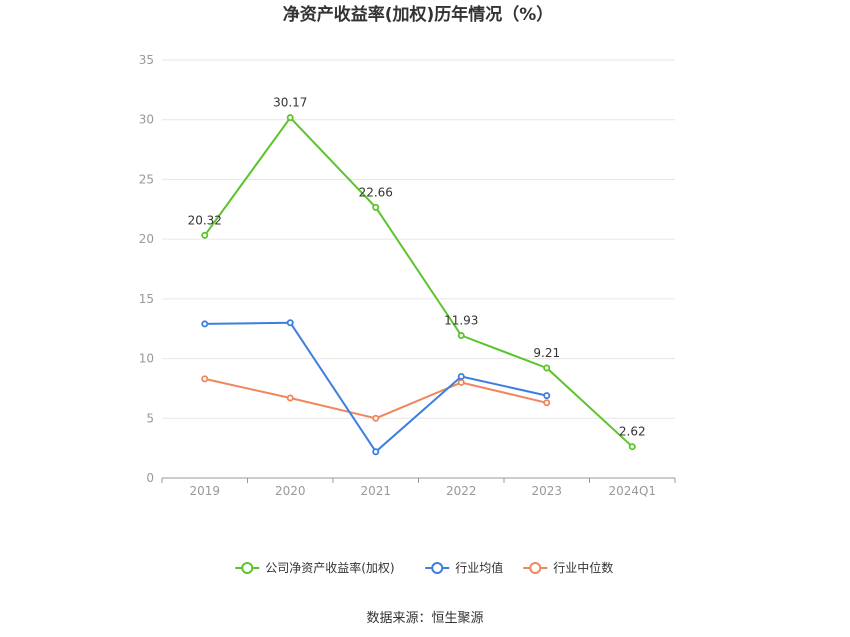 This screenshot has width=850, height=637. I want to click on x-tick-label: 2019, so click(204, 491).